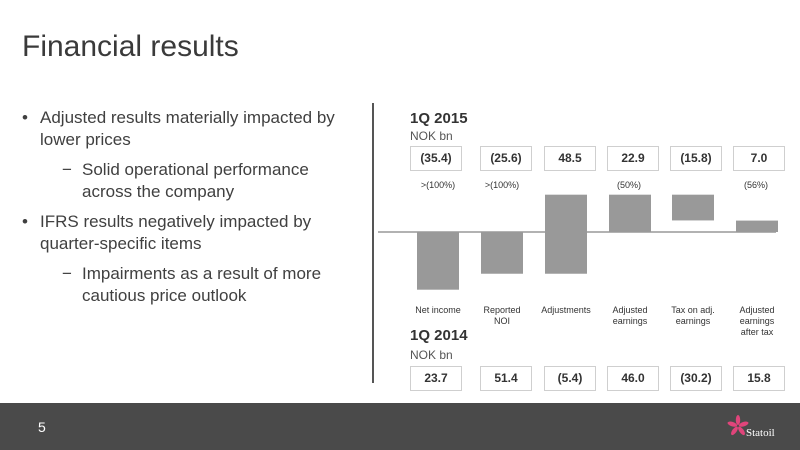  What do you see at coordinates (628, 185) in the screenshot?
I see `change-label: (50%)` at bounding box center [628, 185].